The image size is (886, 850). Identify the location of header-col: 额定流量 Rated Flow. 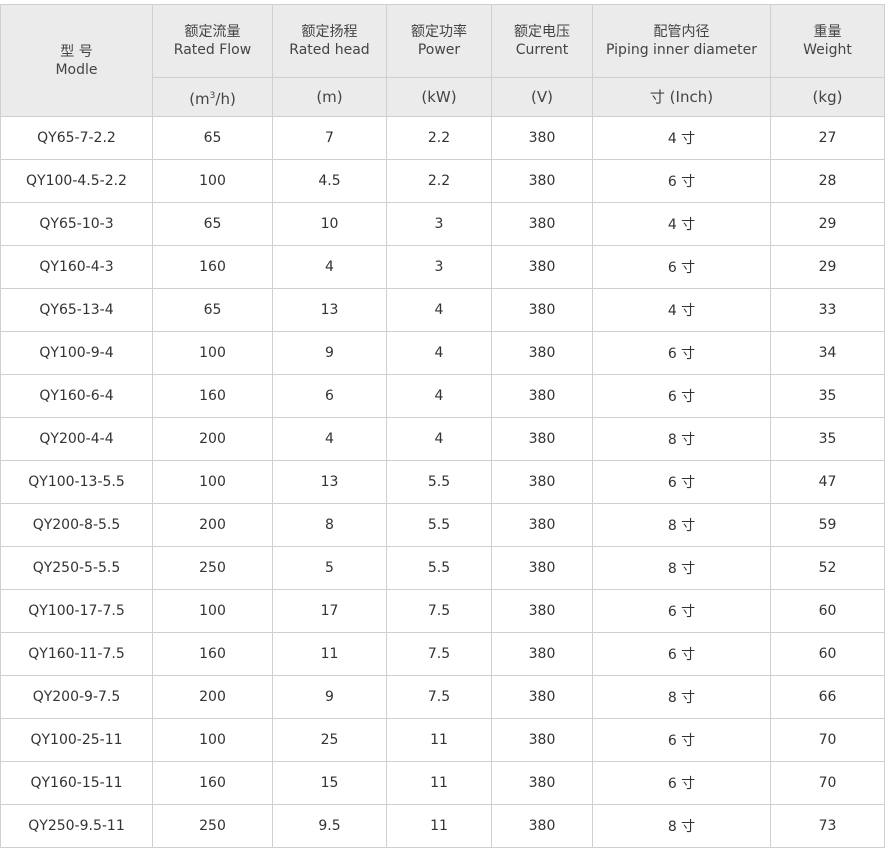
(212, 41).